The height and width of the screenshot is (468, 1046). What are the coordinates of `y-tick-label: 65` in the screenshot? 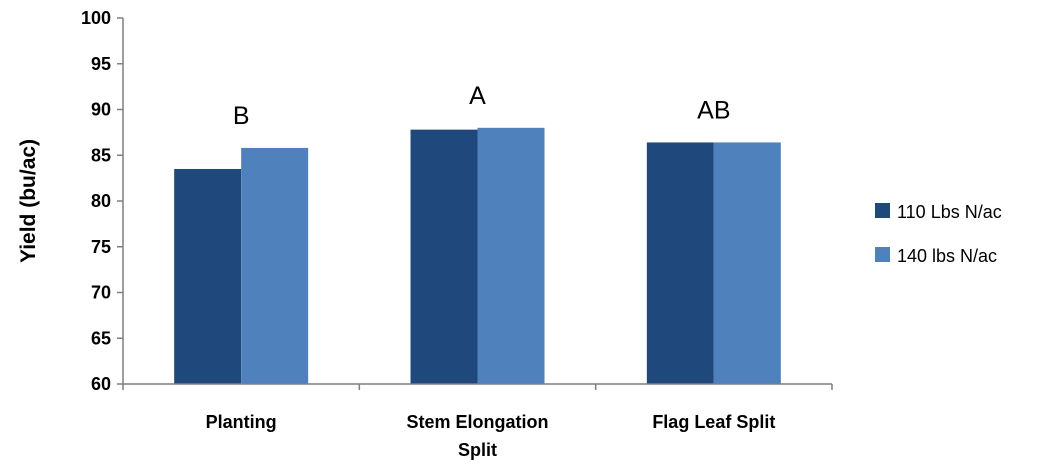 It's located at (101, 338).